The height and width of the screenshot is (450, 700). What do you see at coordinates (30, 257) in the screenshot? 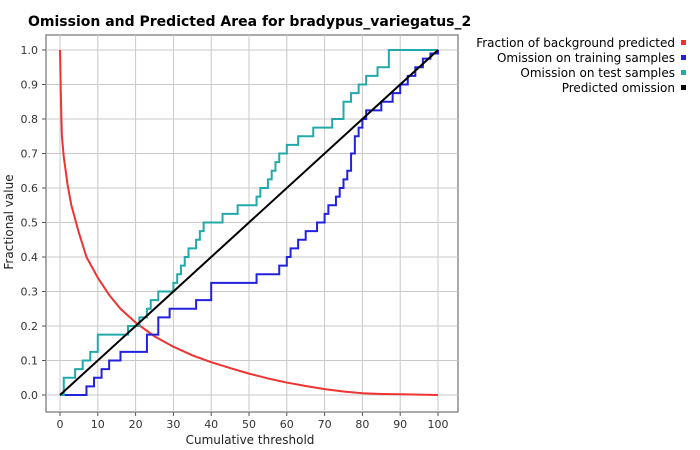
I see `y-tick-label: 0.4` at bounding box center [30, 257].